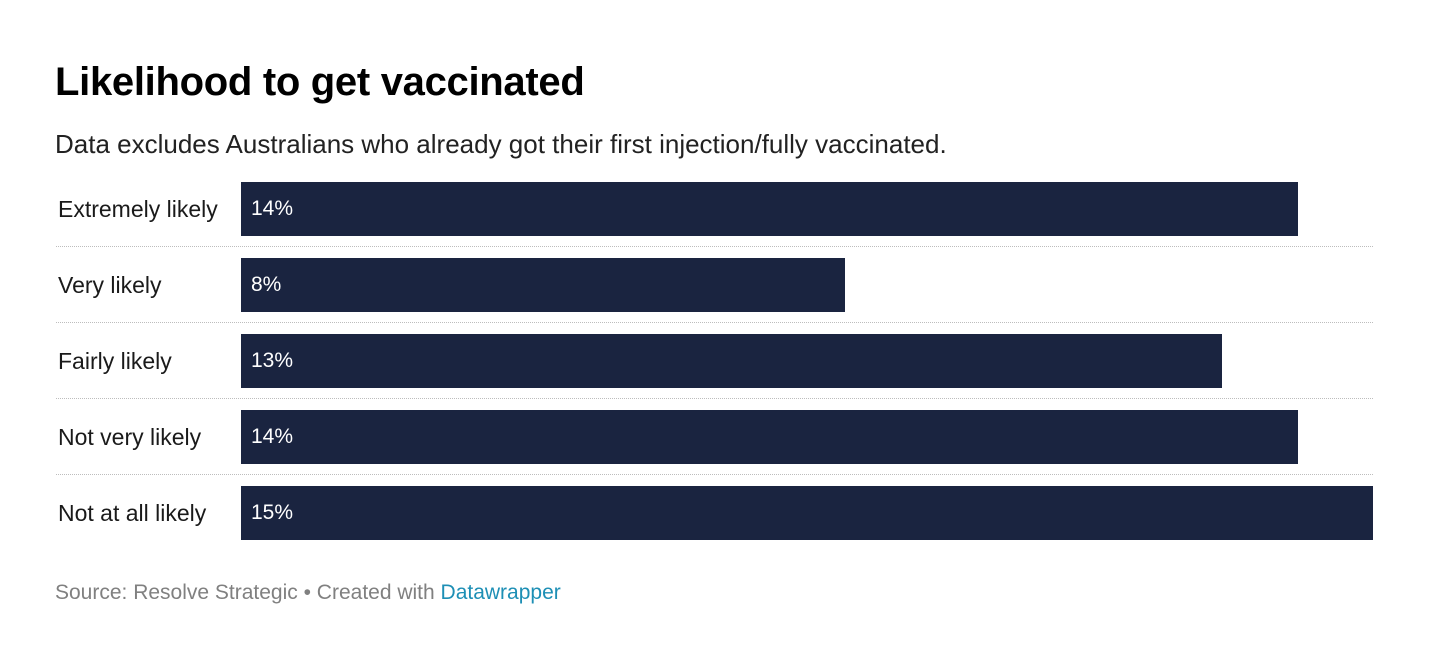 The image size is (1434, 668). I want to click on bar-row: Extremely likely 14%, so click(714, 220).